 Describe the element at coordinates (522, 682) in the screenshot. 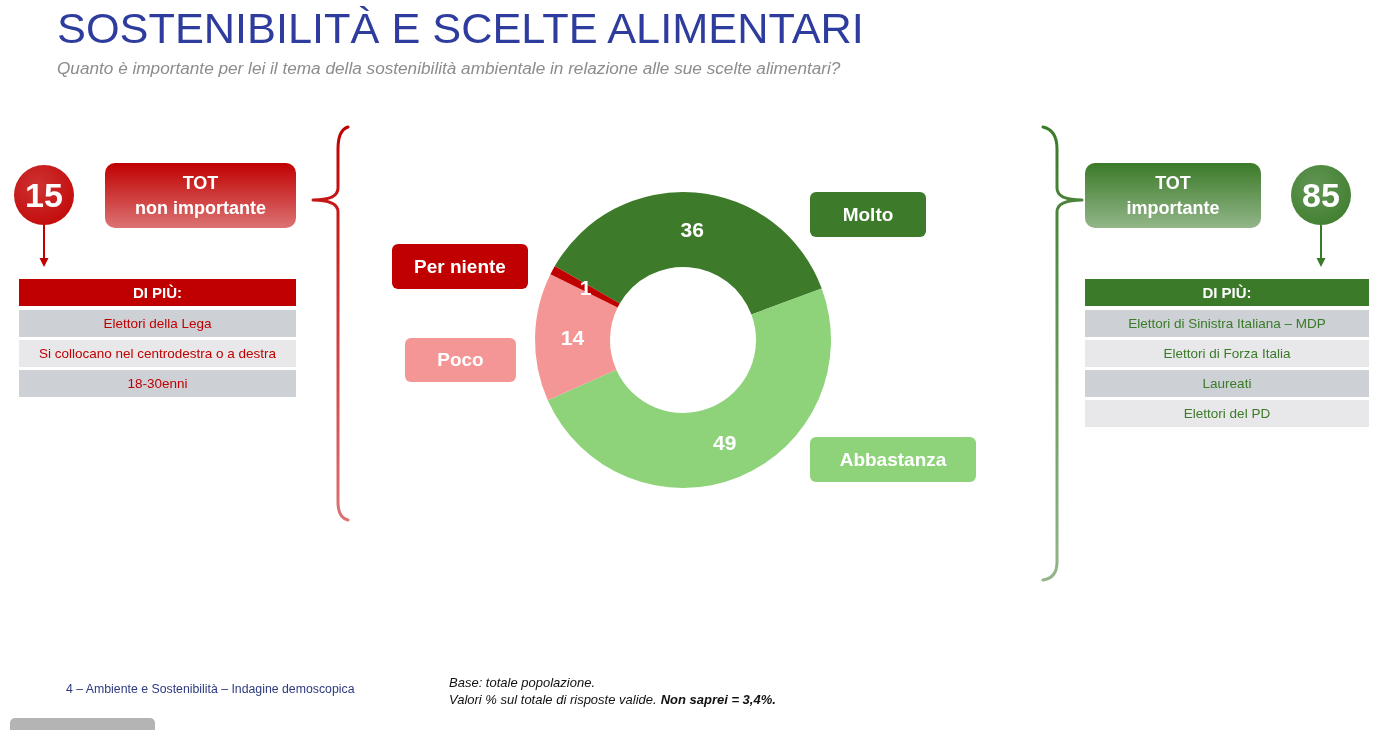

I see `text: Base: totale popolazione.` at that location.